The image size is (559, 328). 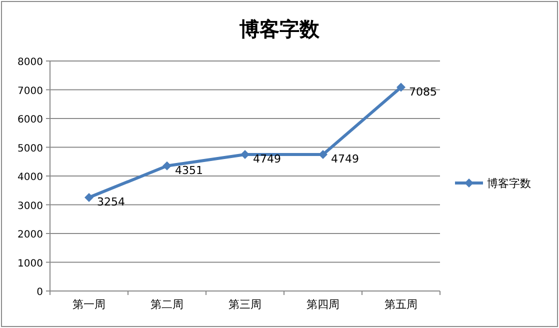 What do you see at coordinates (30, 206) in the screenshot?
I see `y-tick-label: 3000` at bounding box center [30, 206].